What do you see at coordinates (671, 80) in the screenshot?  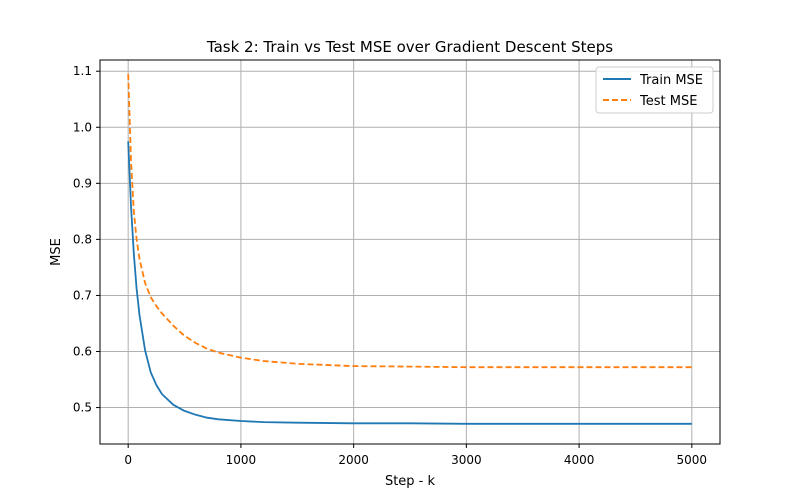 I see `legend-label-train-mse: Train MSE` at bounding box center [671, 80].